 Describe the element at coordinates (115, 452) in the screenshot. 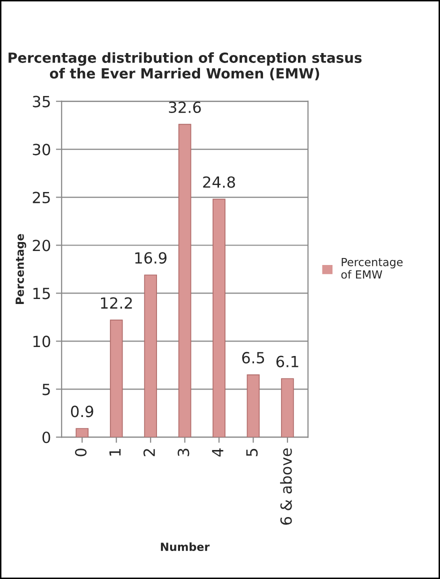

I see `x-tick-label: 1` at that location.